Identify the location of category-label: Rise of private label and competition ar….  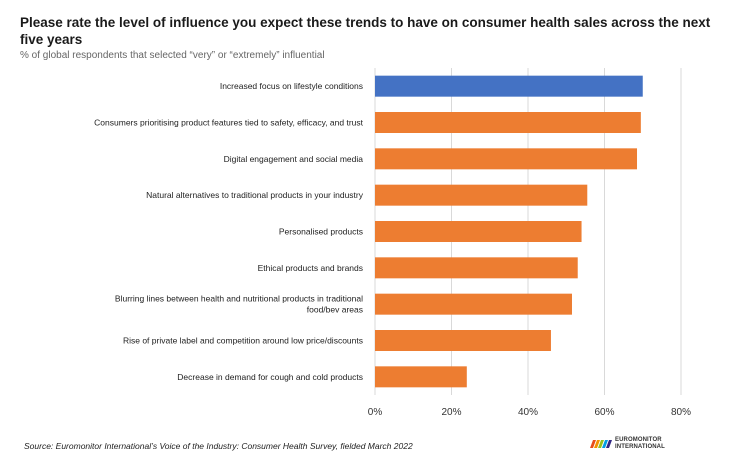
(243, 341).